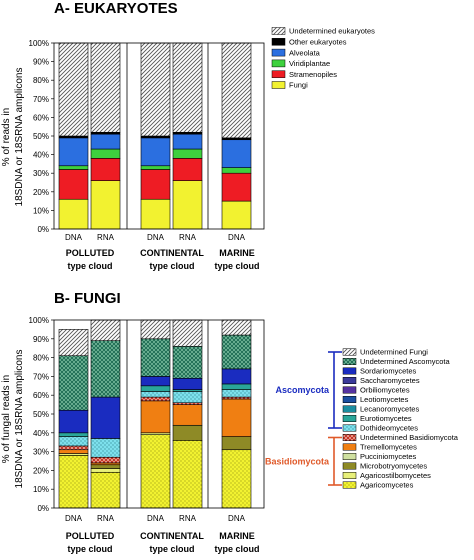 This screenshot has width=474, height=560. What do you see at coordinates (19, 419) in the screenshot?
I see `panel-b-ylabel-line2: 18SDNA or 18SRNA amplicons` at bounding box center [19, 419].